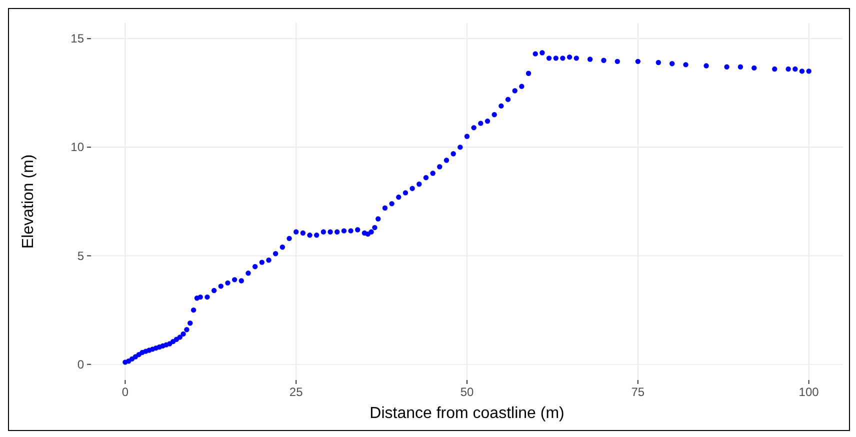  Describe the element at coordinates (80, 364) in the screenshot. I see `y-tick-label: 0` at that location.